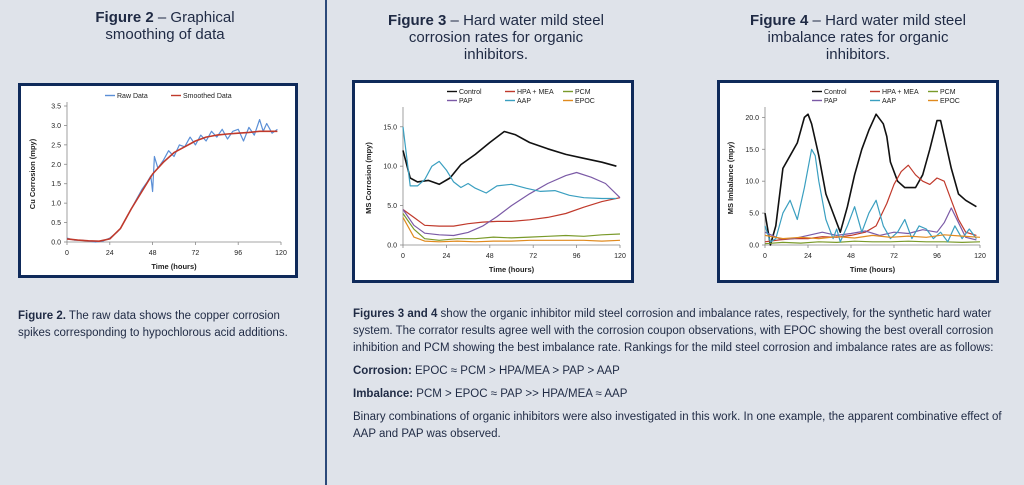 The width and height of the screenshot is (1024, 485). What do you see at coordinates (383, 394) in the screenshot?
I see `imbalance-label: Imbalance:` at bounding box center [383, 394].